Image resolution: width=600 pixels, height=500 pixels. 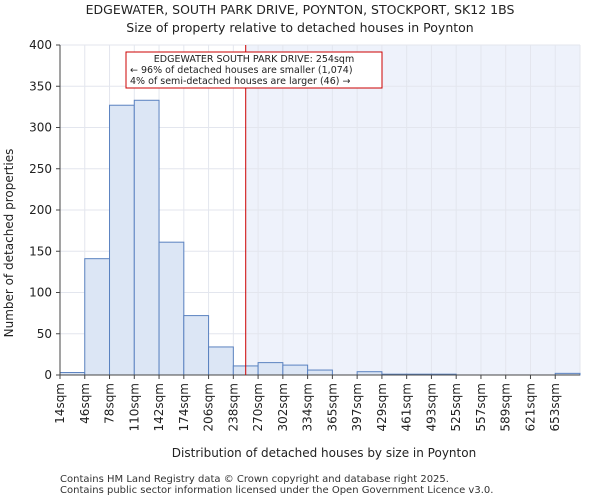 What do you see at coordinates (184, 407) in the screenshot?
I see `x-tick-label: 174sqm` at bounding box center [184, 407].